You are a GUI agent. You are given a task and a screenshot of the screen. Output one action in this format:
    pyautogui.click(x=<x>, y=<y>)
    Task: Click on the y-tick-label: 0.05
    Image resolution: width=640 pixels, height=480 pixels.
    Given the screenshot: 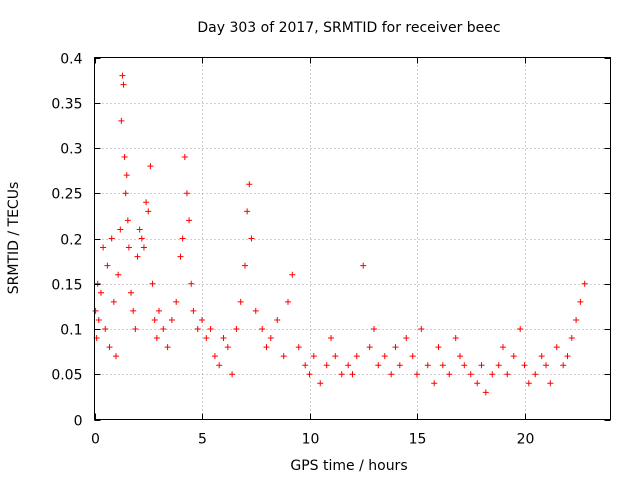 What is the action you would take?
    pyautogui.click(x=66, y=376)
    